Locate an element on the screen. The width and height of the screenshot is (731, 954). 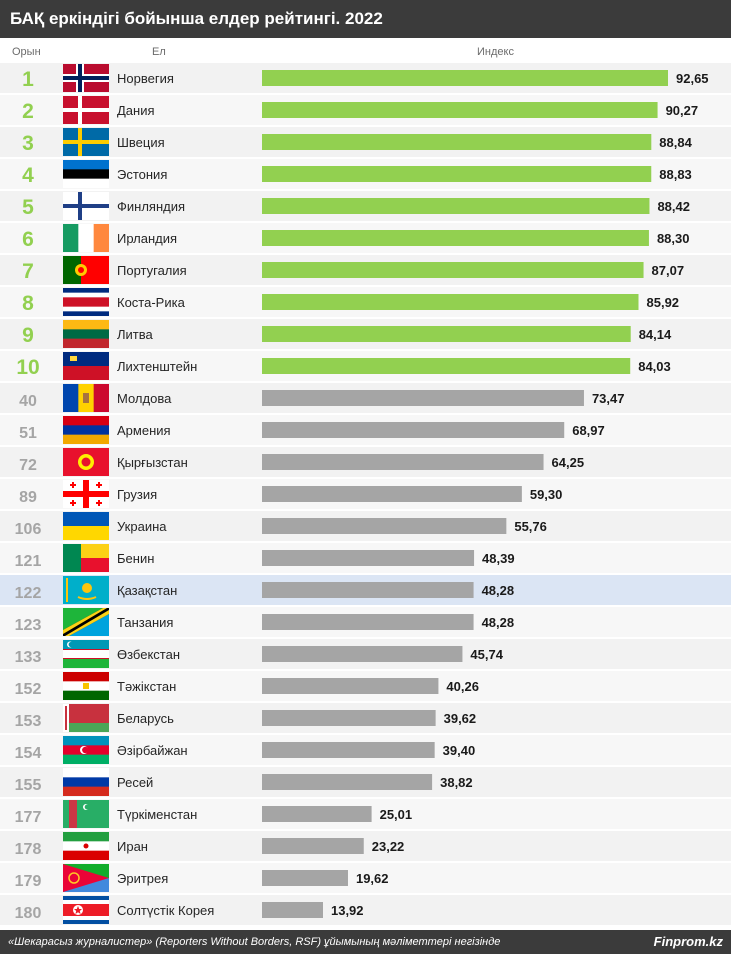
value-label: 64,25 is located at coordinates (568, 462).